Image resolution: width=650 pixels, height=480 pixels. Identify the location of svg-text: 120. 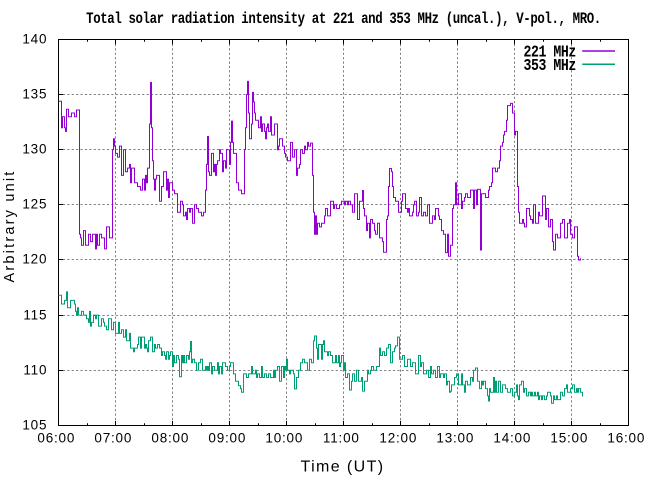
(34, 259).